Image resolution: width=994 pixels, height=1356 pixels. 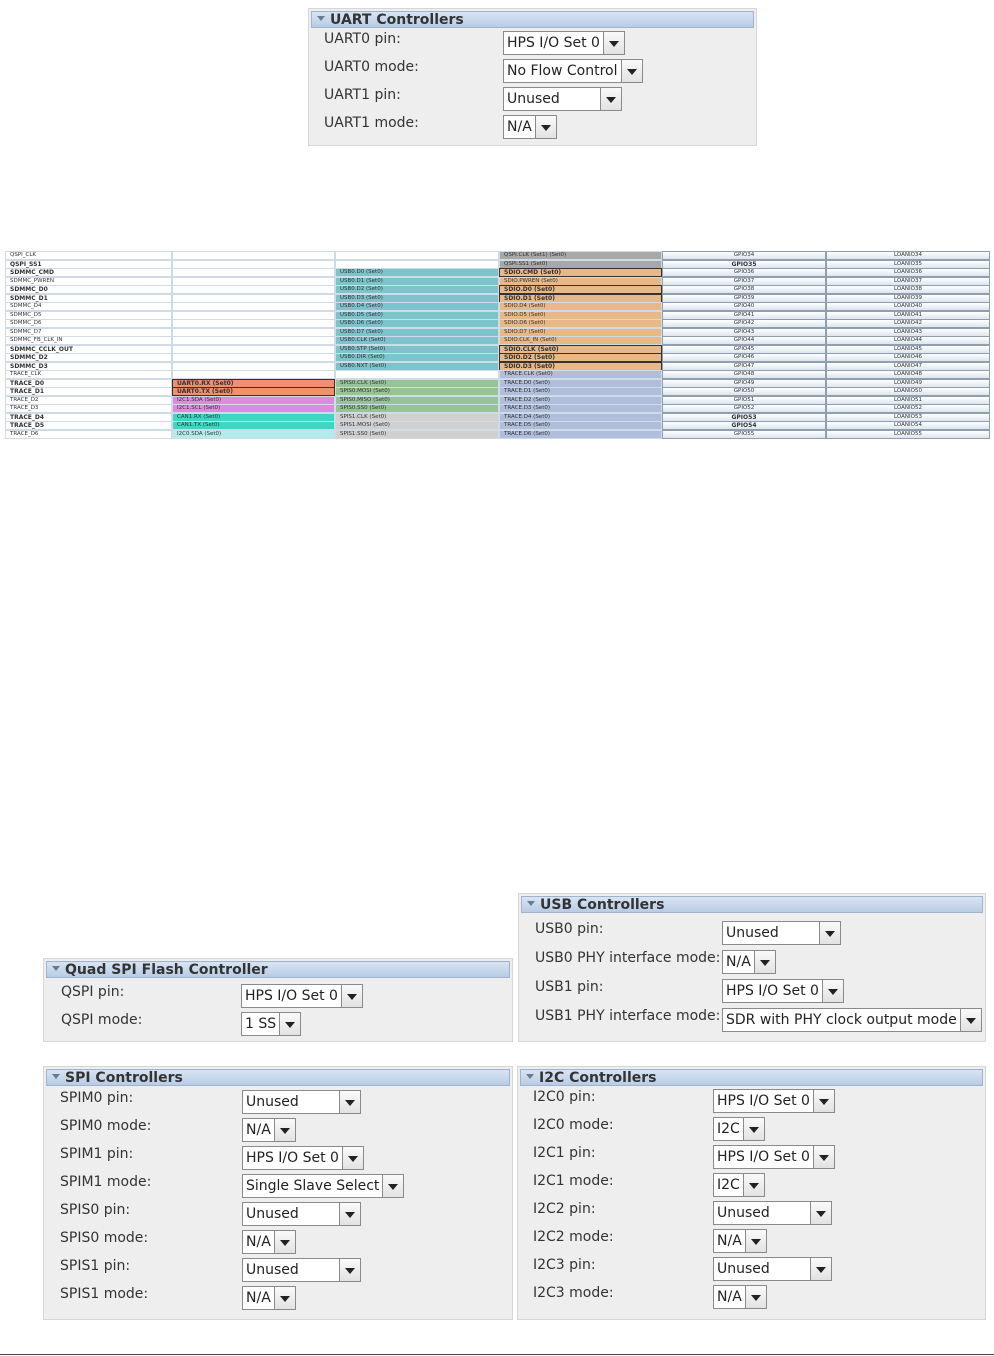 I want to click on table-cell: TRACE_D6, so click(x=88, y=434).